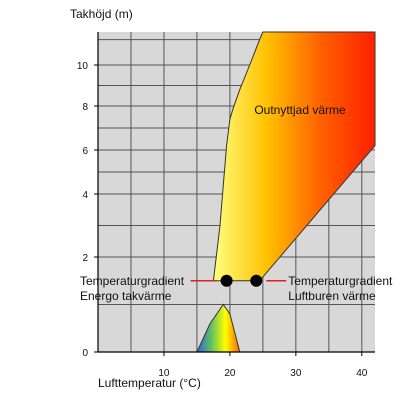  What do you see at coordinates (85, 107) in the screenshot?
I see `y-tick-label: 8` at bounding box center [85, 107].